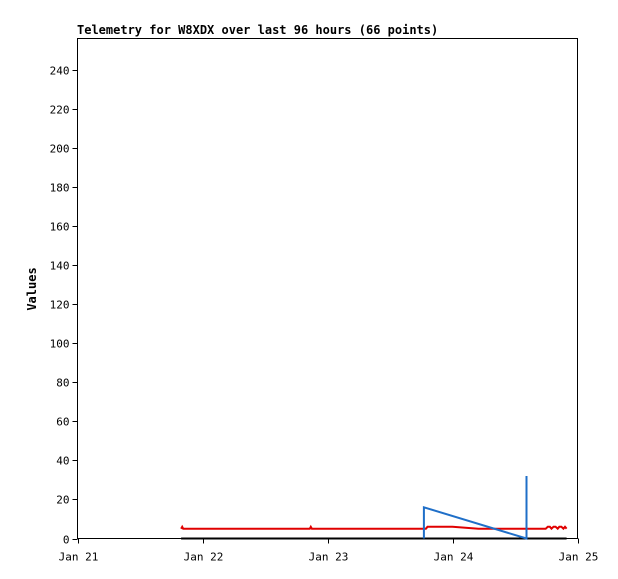 The width and height of the screenshot is (618, 579). What do you see at coordinates (62, 422) in the screenshot?
I see `y-tick-label: 60` at bounding box center [62, 422].